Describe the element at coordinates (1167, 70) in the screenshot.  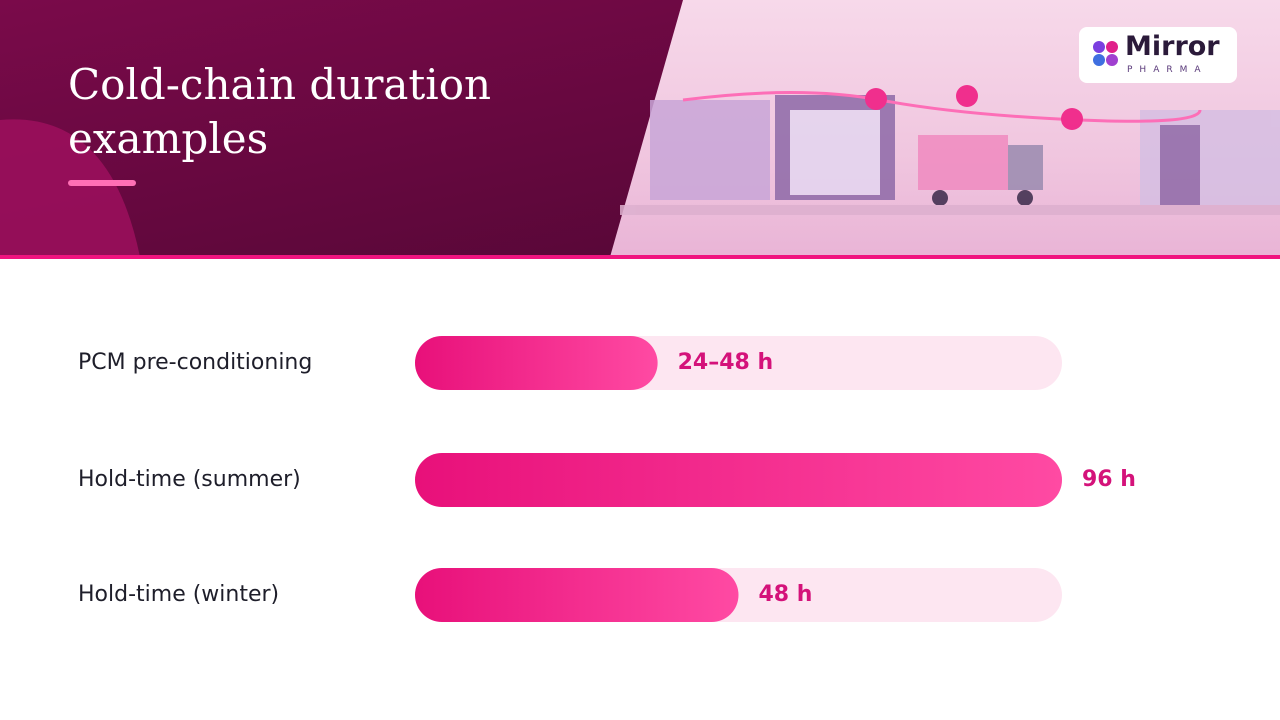
I see `logo-tagline: PHARMA` at that location.